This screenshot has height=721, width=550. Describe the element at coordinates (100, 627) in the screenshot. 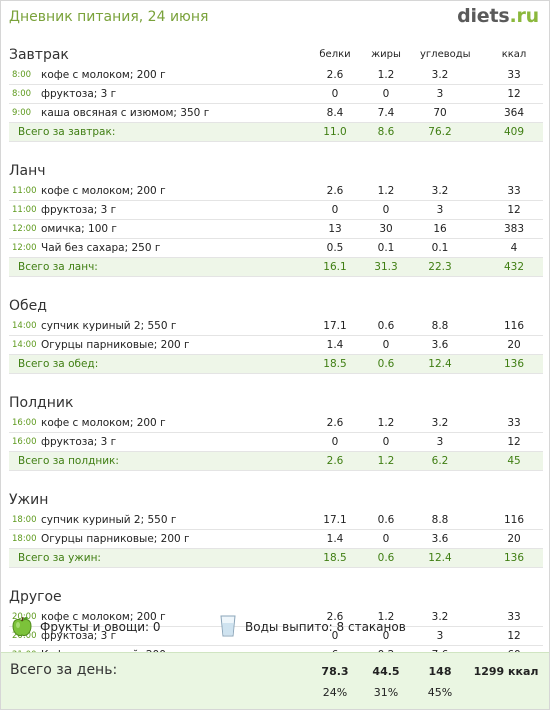

I see `fruit-veg-count: Фрукты и овощи: 0` at that location.